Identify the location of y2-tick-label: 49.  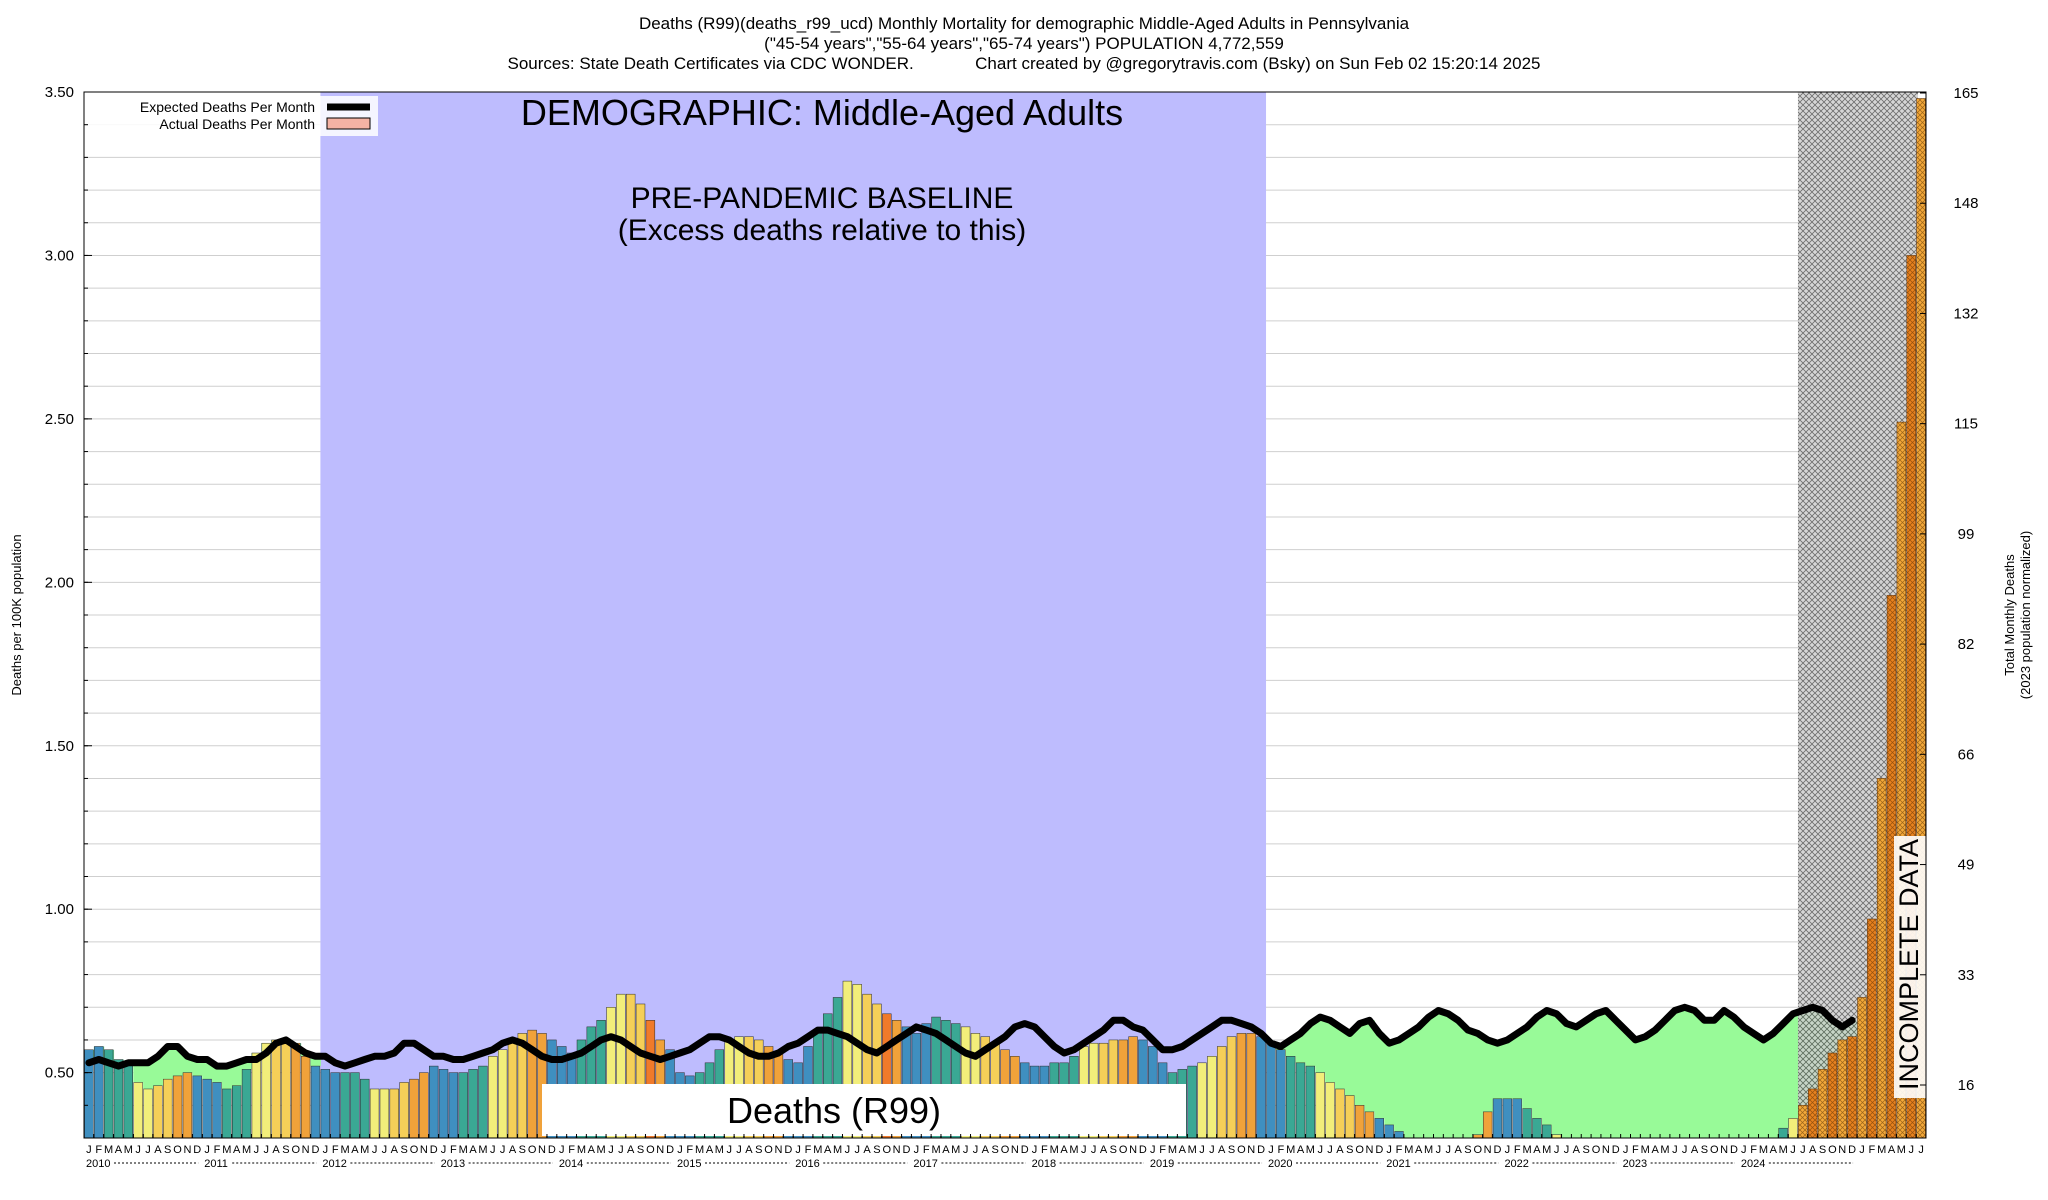
(1966, 865).